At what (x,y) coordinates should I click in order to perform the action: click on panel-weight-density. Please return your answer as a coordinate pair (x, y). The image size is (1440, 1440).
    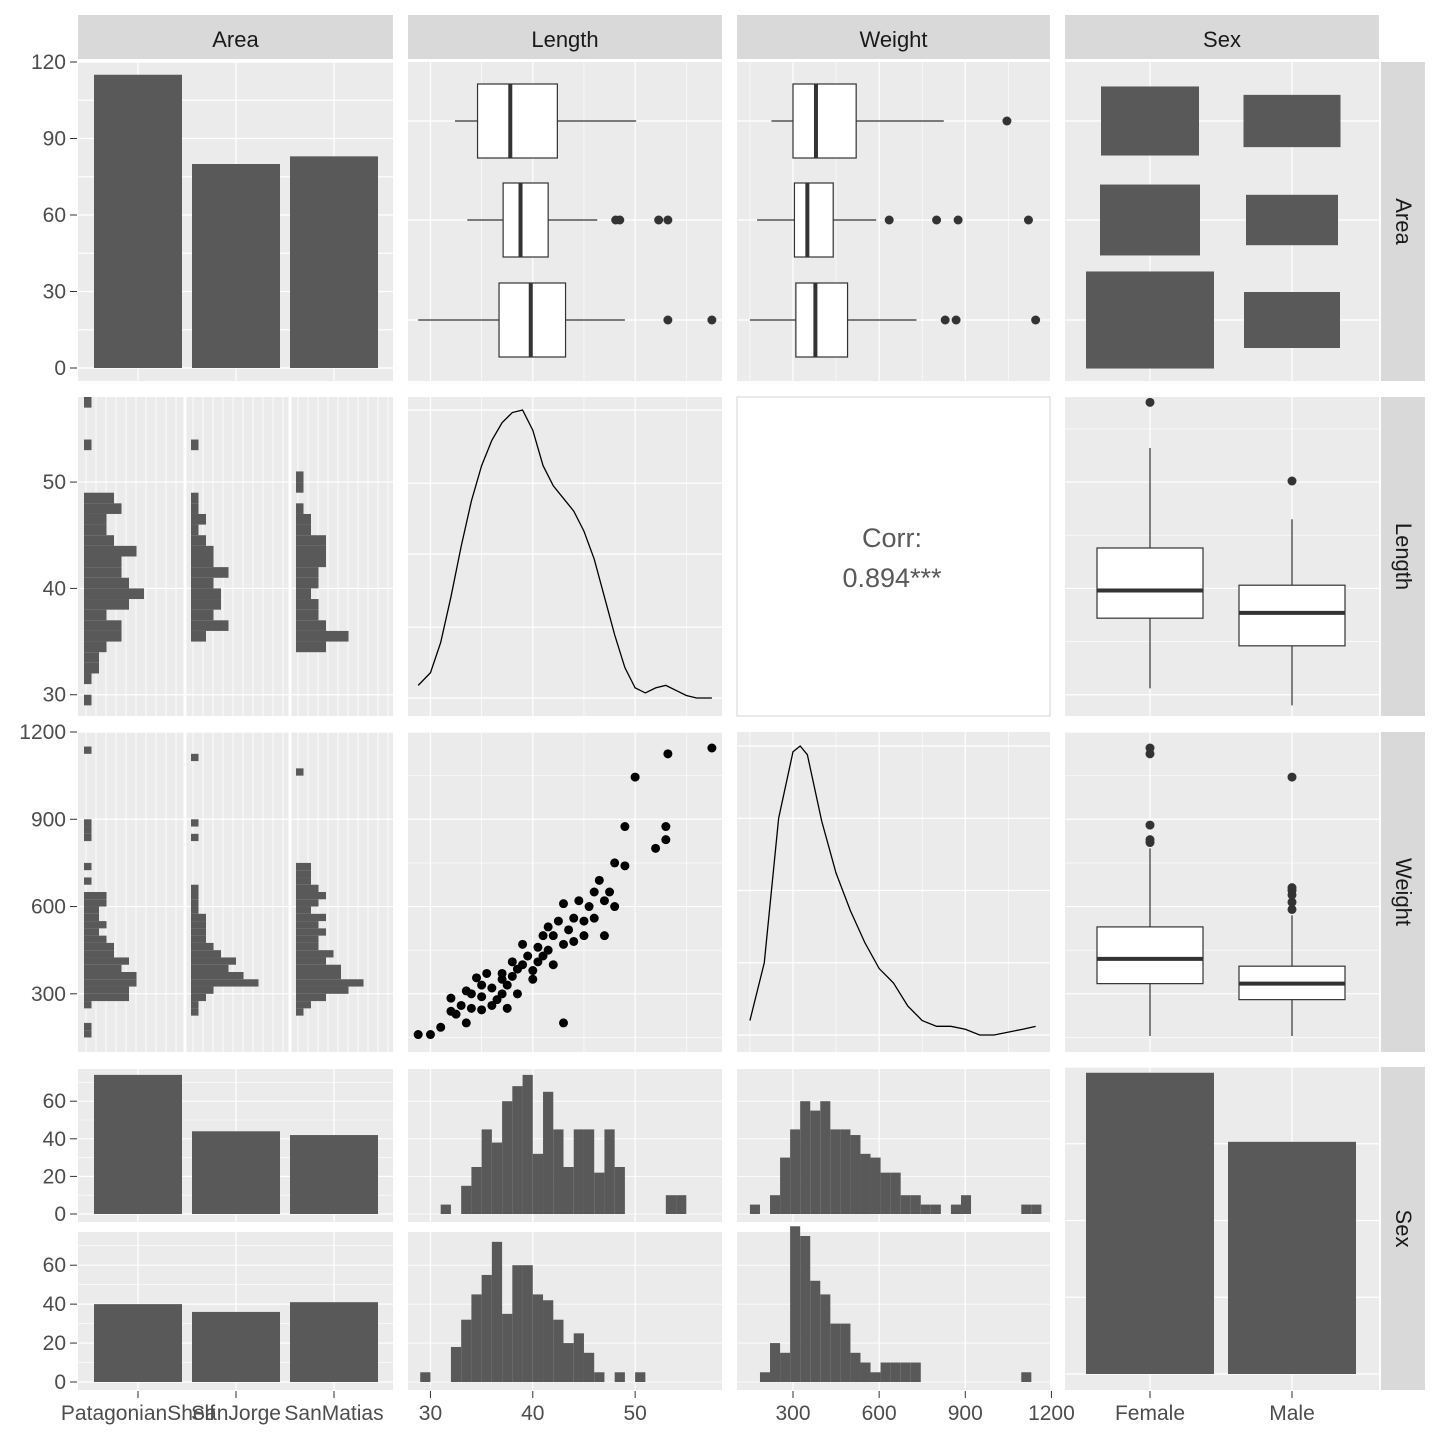
    Looking at the image, I should click on (893, 892).